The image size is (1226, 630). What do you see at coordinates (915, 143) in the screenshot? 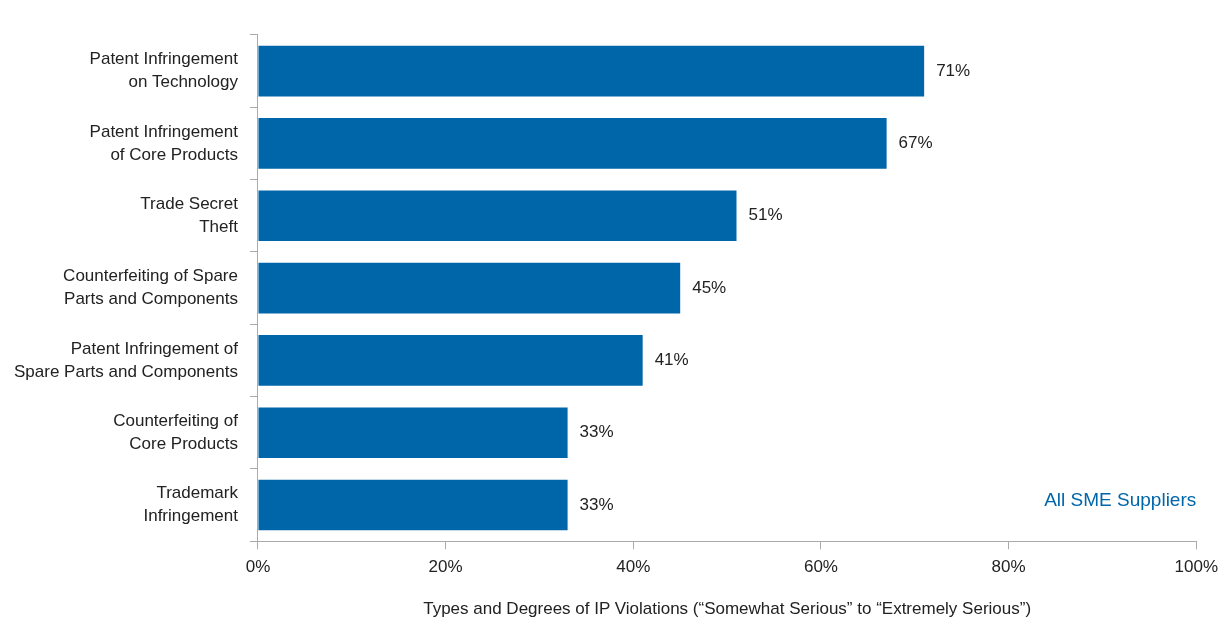
I see `data-label: 67%` at bounding box center [915, 143].